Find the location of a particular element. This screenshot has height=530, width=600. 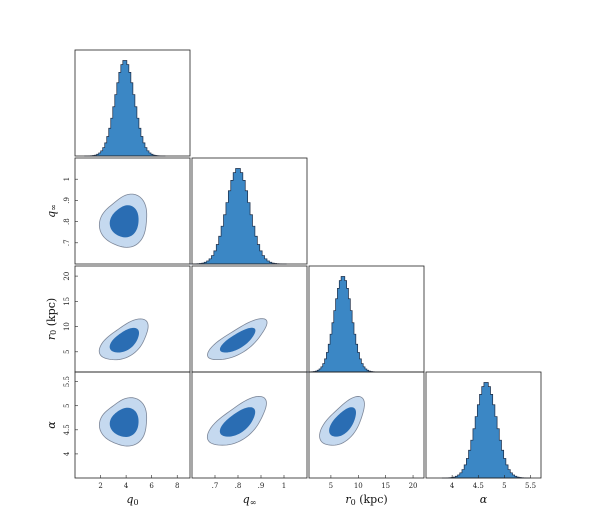

hist-panel-r0 is located at coordinates (365, 319).